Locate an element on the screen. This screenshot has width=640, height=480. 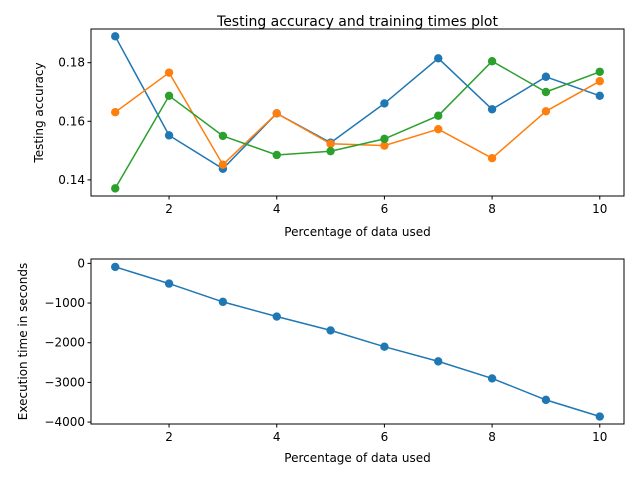
accuracy-x-tick-label: 4 is located at coordinates (277, 209).